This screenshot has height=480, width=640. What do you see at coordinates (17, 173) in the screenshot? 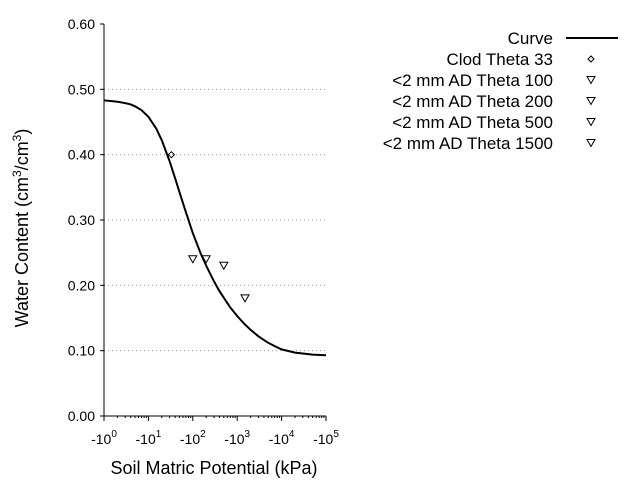
I see `y-axis-label-sup1: 3` at bounding box center [17, 173].